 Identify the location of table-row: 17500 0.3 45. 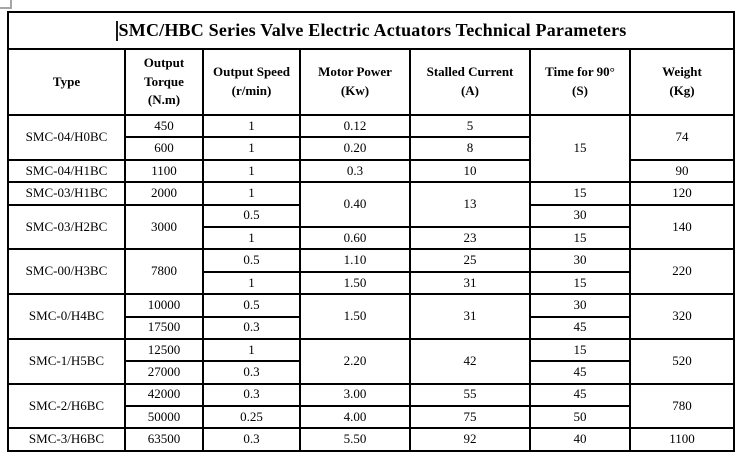
(371, 327).